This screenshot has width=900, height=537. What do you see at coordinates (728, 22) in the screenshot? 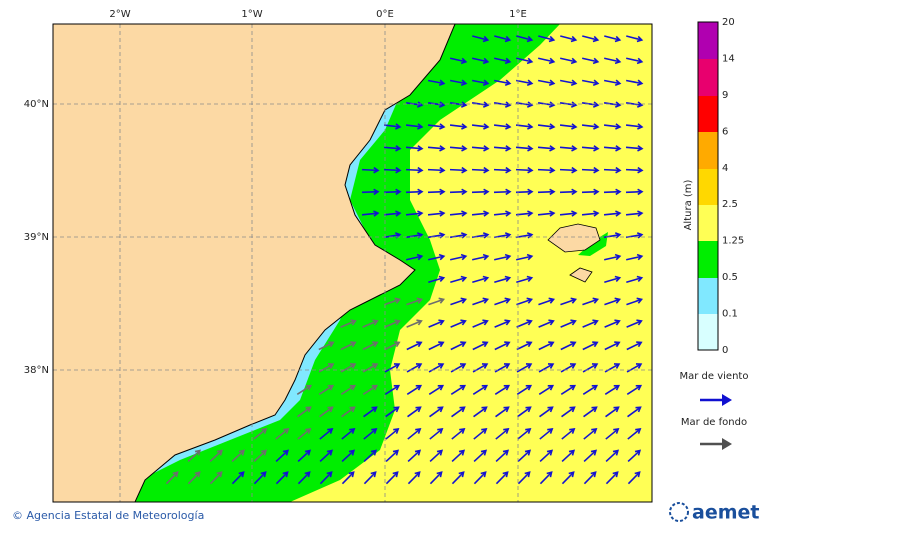
I see `colorbar-label: 20` at bounding box center [728, 22].